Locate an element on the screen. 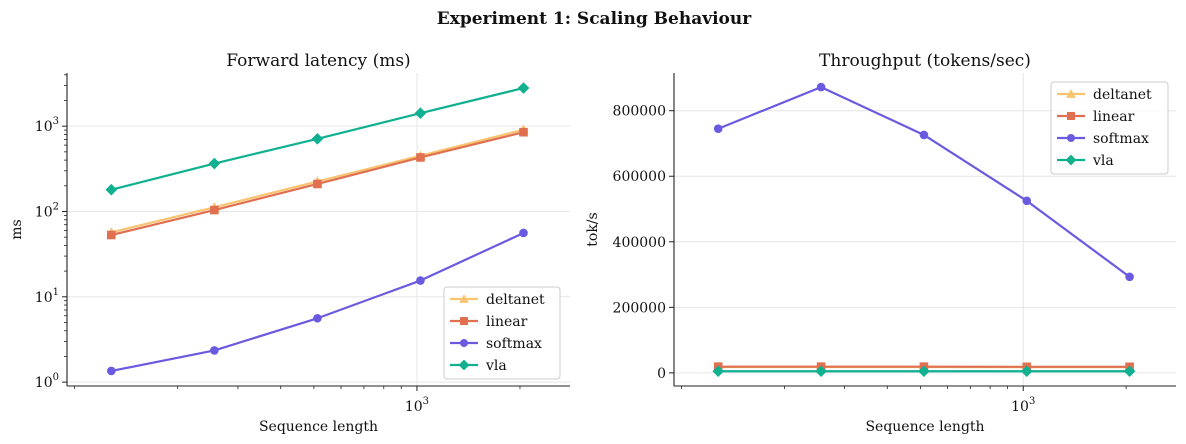 Image resolution: width=1186 pixels, height=444 pixels. y-tick-label: 400000 is located at coordinates (639, 243).